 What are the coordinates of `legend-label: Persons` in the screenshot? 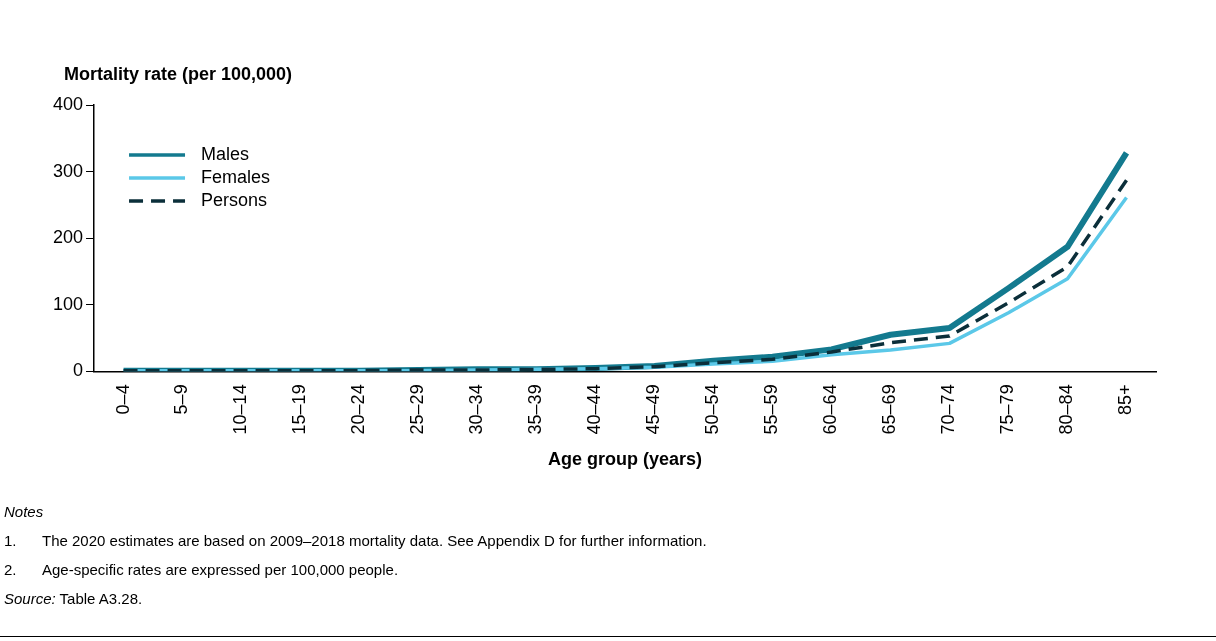 It's located at (234, 199).